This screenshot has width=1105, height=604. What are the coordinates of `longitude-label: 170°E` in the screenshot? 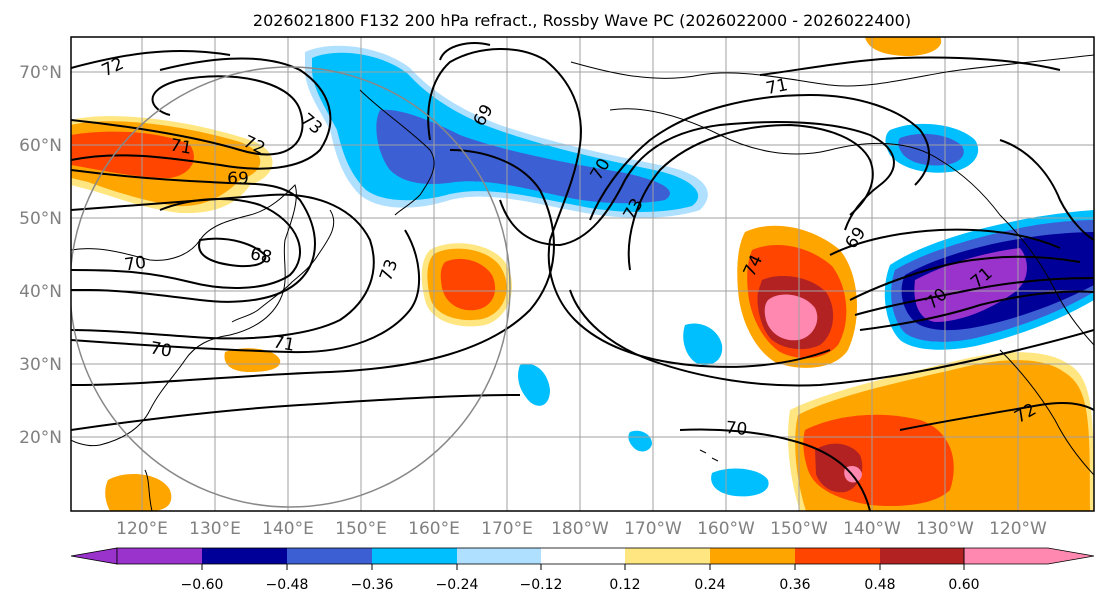 It's located at (507, 529).